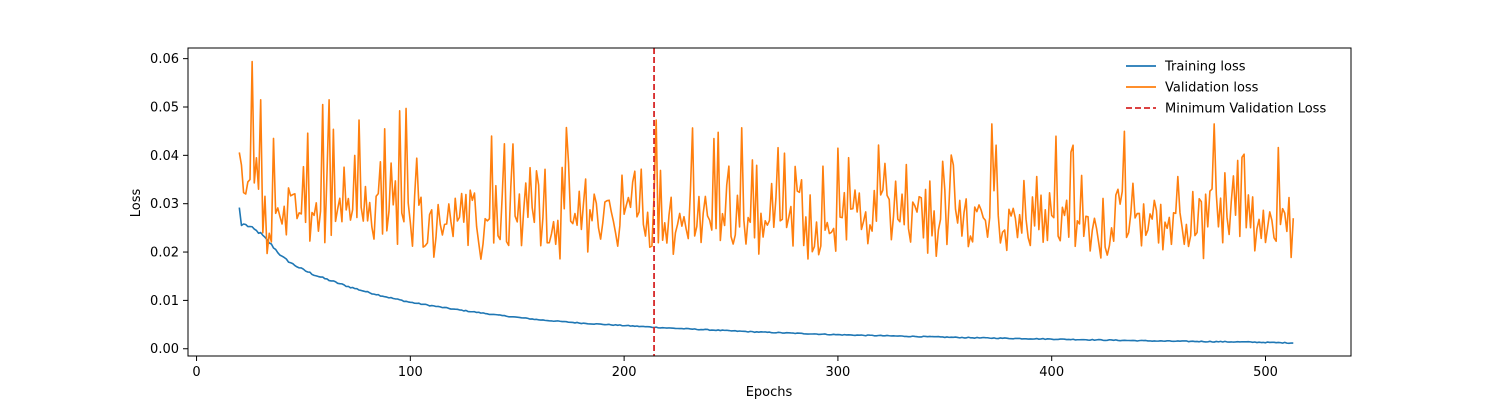 Image resolution: width=1500 pixels, height=400 pixels. I want to click on y-axis: 0.00 0.01 0.02 0.03 0.04 0.05 0.06, so click(169, 204).